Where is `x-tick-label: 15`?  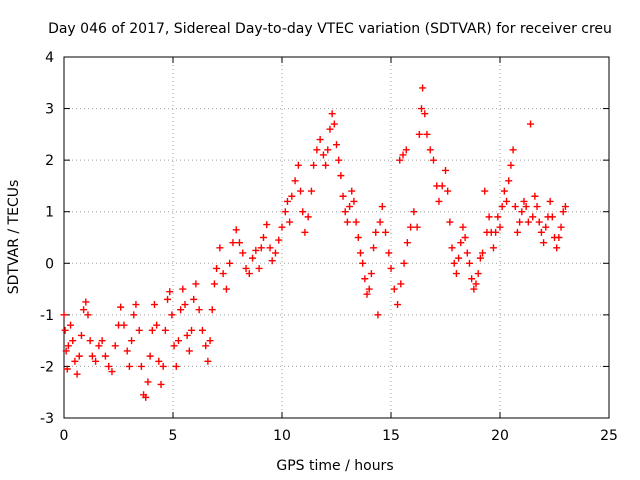 x-tick-label: 15 is located at coordinates (391, 436).